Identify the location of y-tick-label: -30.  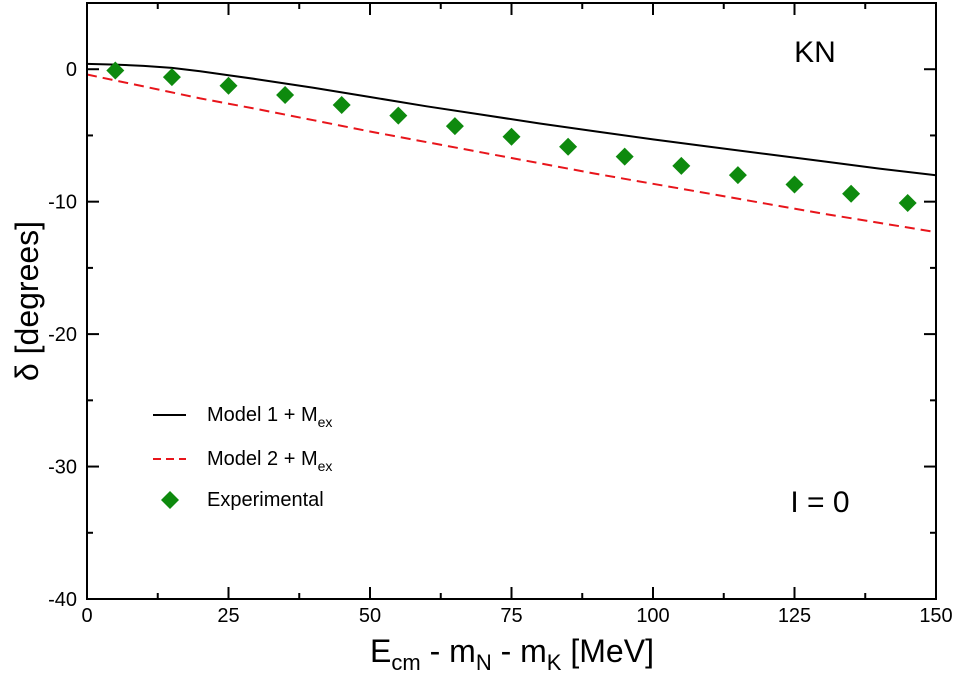
(62, 468).